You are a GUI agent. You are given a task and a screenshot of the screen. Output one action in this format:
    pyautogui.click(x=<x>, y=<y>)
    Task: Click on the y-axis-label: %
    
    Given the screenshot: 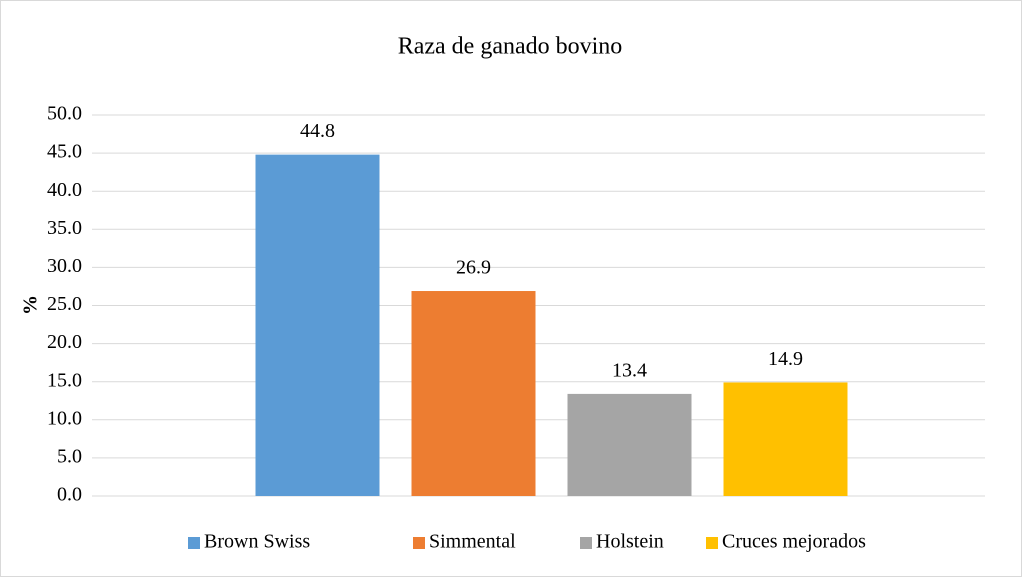 What is the action you would take?
    pyautogui.click(x=31, y=305)
    